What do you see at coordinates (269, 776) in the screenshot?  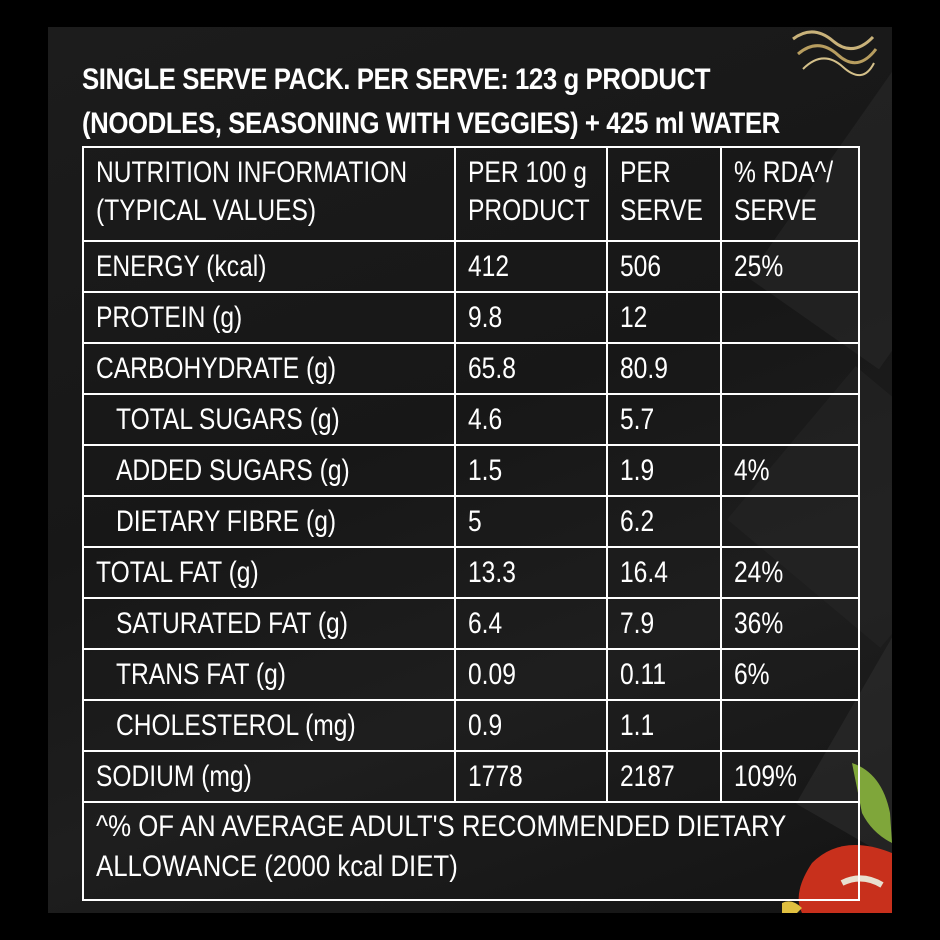 I see `nutrient-name: SODIUM (mg)` at bounding box center [269, 776].